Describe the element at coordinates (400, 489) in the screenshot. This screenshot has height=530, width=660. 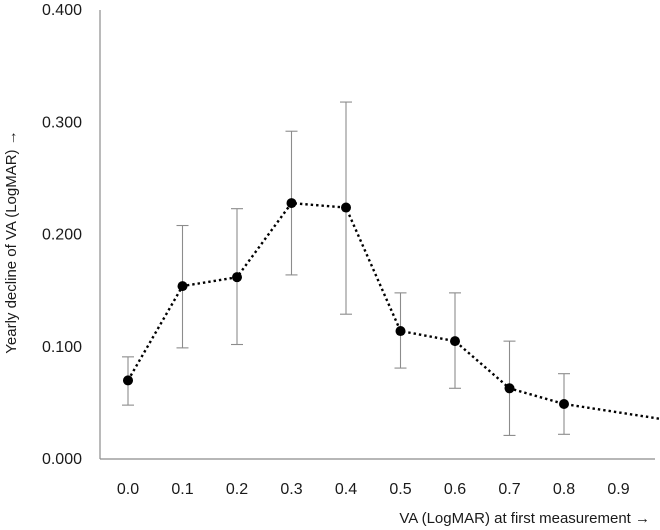
I see `x-tick-label: 0.5` at that location.